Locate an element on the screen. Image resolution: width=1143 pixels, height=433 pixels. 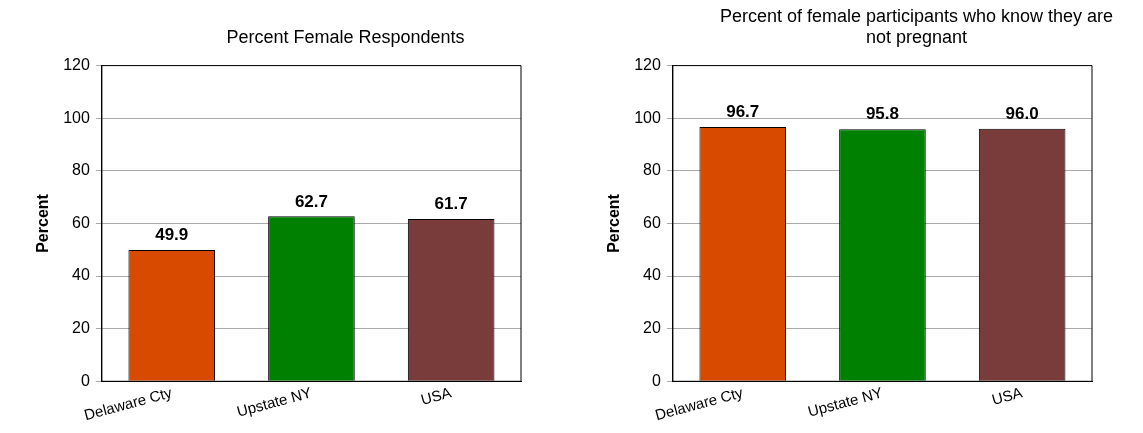
chart-title: Percent of female participants who know they are not pregnant is located at coordinates (916, 27).